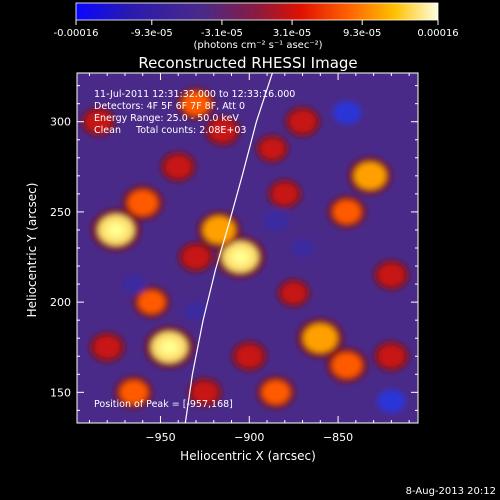 The width and height of the screenshot is (500, 500). Describe the element at coordinates (169, 106) in the screenshot. I see `info-line-detectors: Detectors: 4F 5F 6F 7F 8F, Att 0` at that location.